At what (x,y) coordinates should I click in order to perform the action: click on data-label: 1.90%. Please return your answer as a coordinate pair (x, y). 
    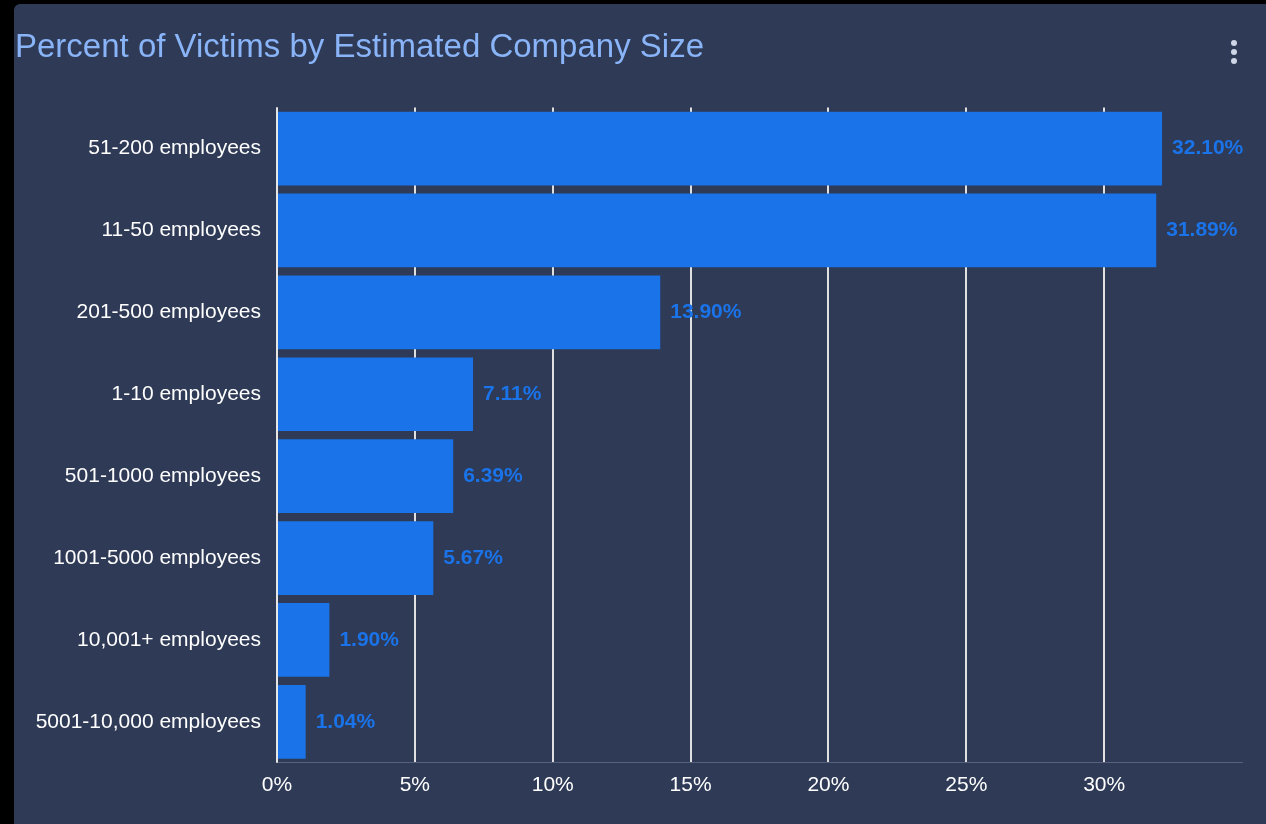
    Looking at the image, I should click on (369, 638).